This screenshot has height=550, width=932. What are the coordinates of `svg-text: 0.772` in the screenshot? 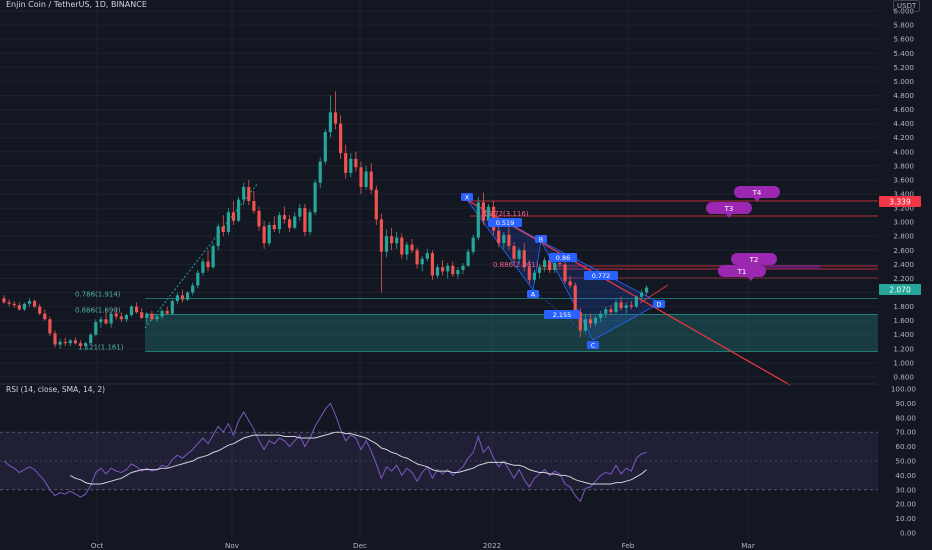 It's located at (601, 276).